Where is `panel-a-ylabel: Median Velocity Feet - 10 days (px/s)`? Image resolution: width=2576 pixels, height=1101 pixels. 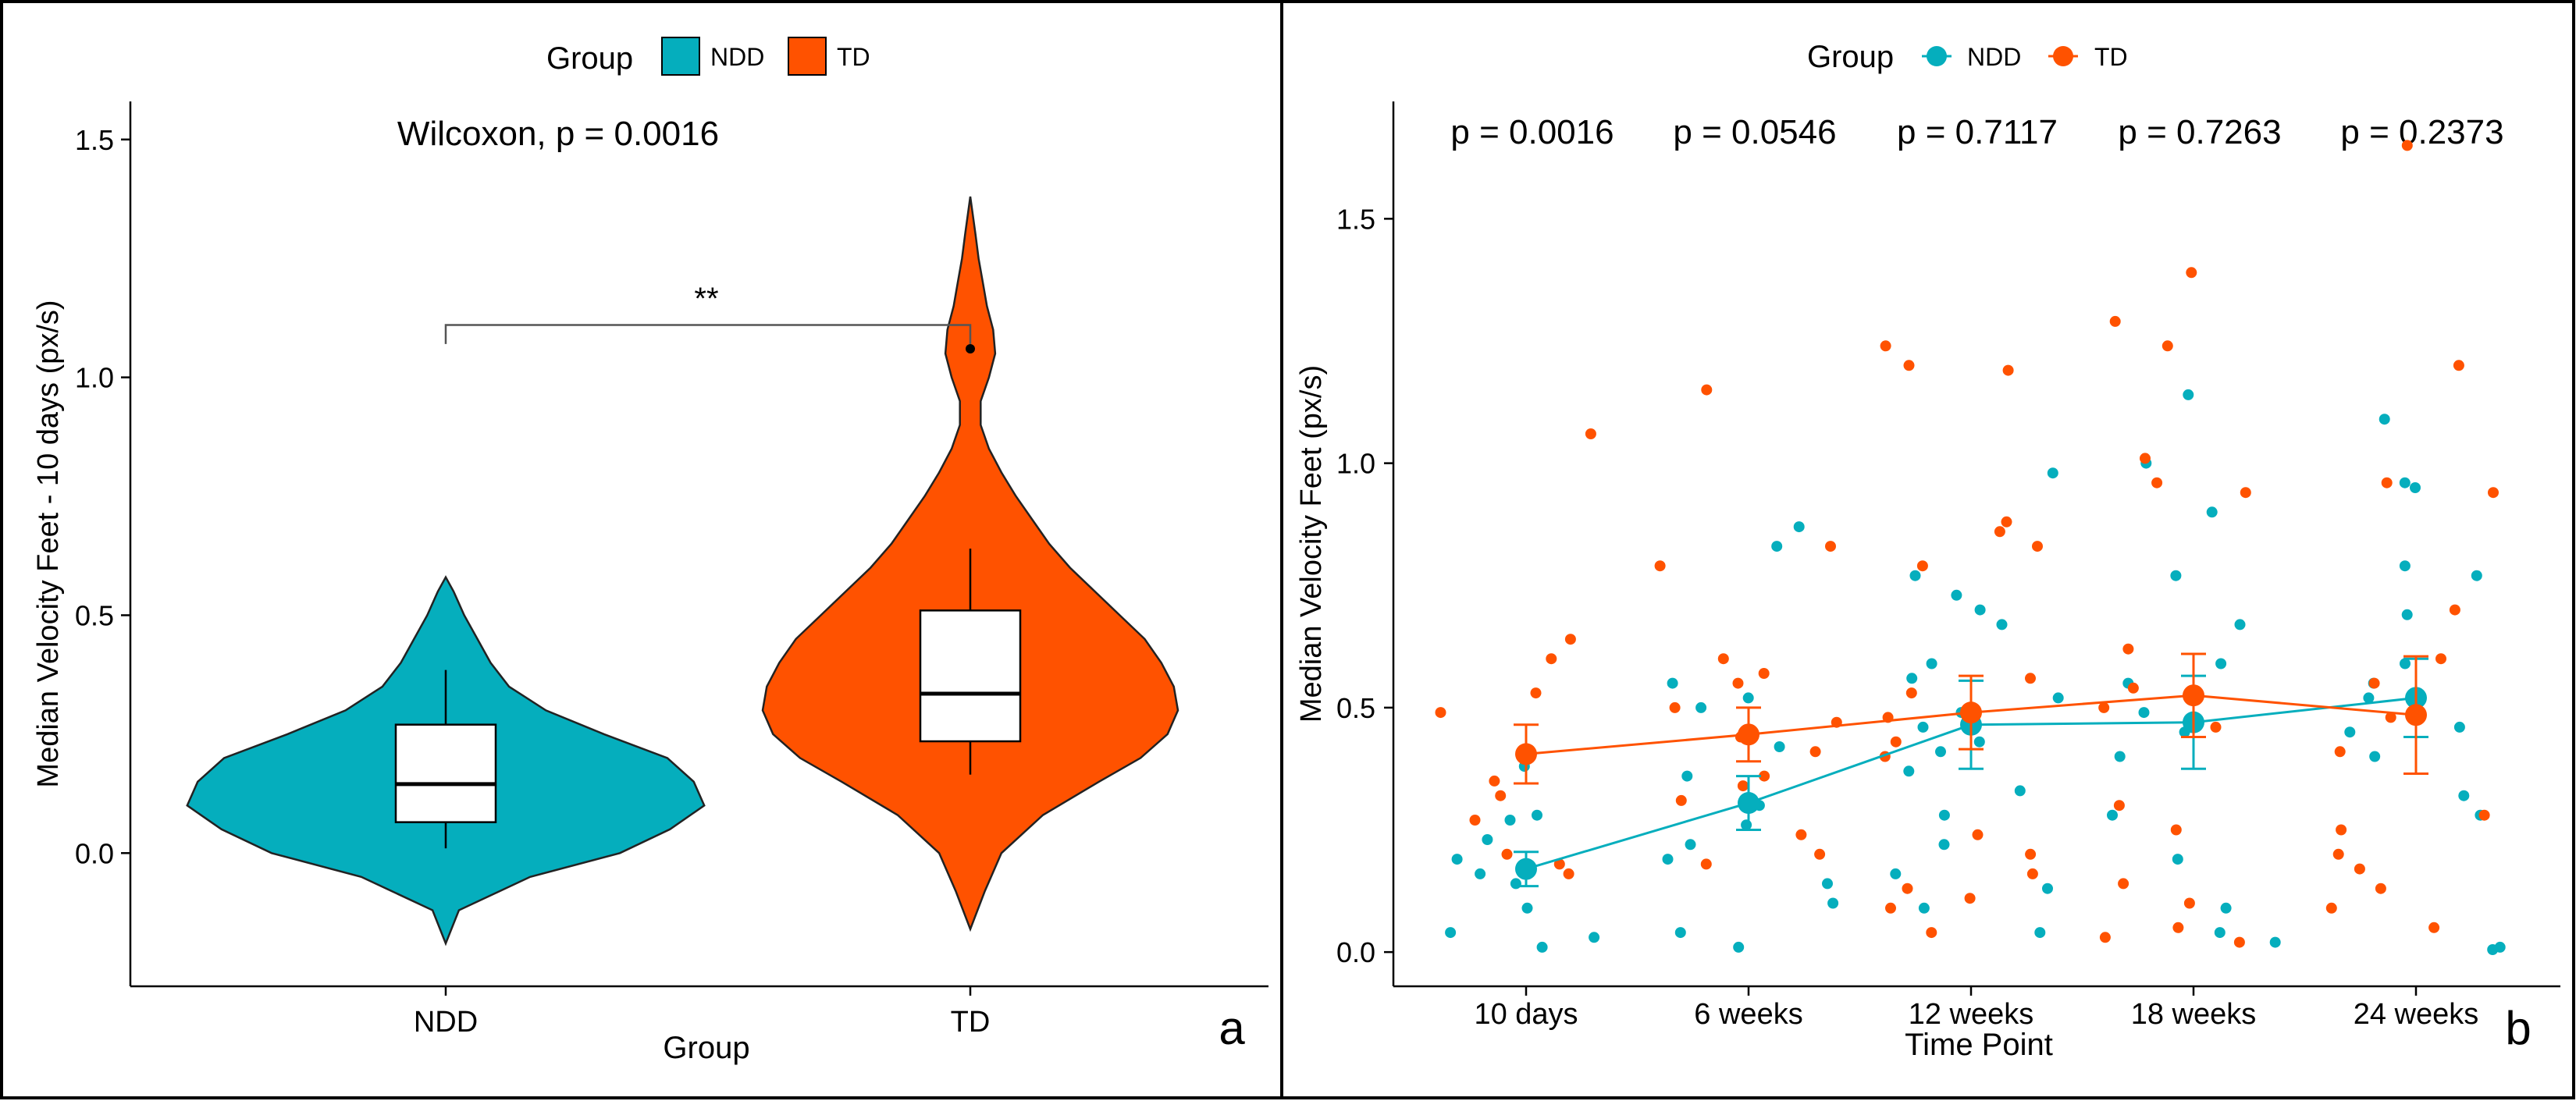
panel-a-ylabel: Median Velocity Feet - 10 days (px/s) is located at coordinates (48, 543).